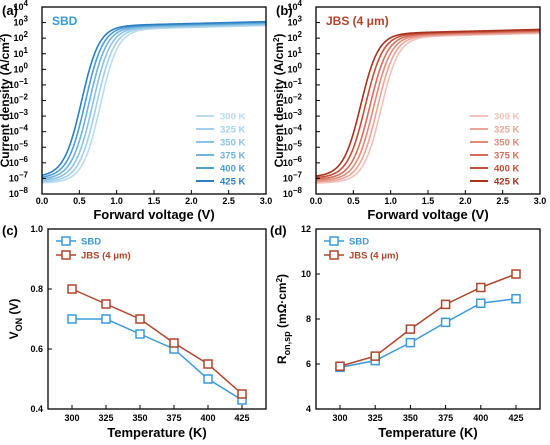 This screenshot has width=550, height=445. I want to click on panel-label: (c), so click(10, 230).